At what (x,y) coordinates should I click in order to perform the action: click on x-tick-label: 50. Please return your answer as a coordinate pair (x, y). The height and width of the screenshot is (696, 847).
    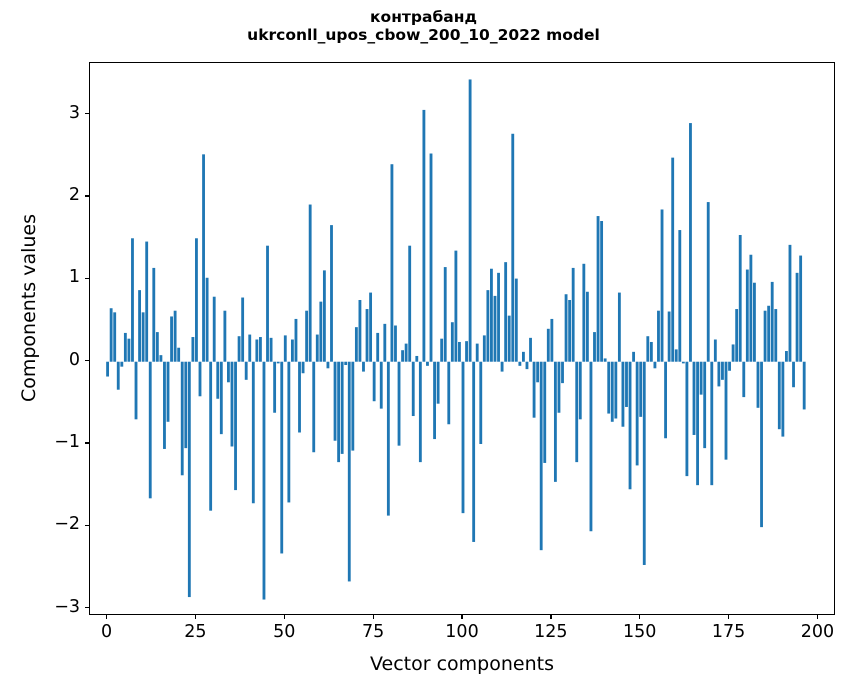
    Looking at the image, I should click on (284, 632).